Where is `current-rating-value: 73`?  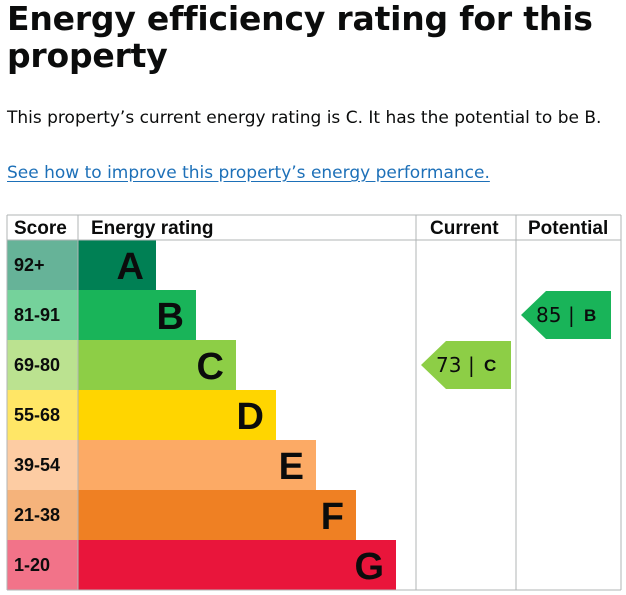
current-rating-value: 73 is located at coordinates (448, 365).